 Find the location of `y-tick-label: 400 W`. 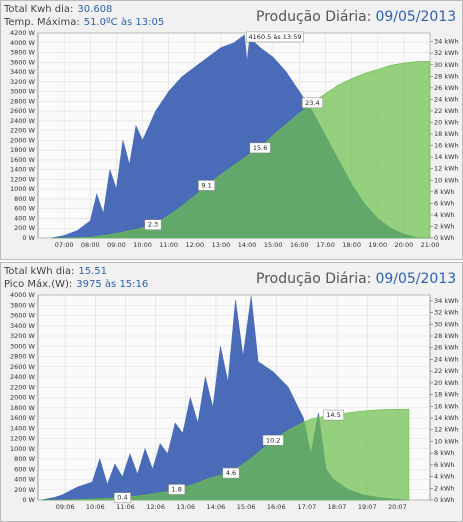

y-tick-label: 400 W is located at coordinates (24, 480).